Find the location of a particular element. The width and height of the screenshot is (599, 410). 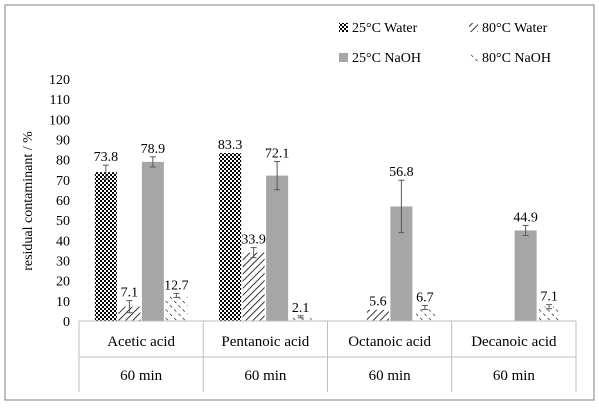

y-tick-label: 100 is located at coordinates (59, 120).